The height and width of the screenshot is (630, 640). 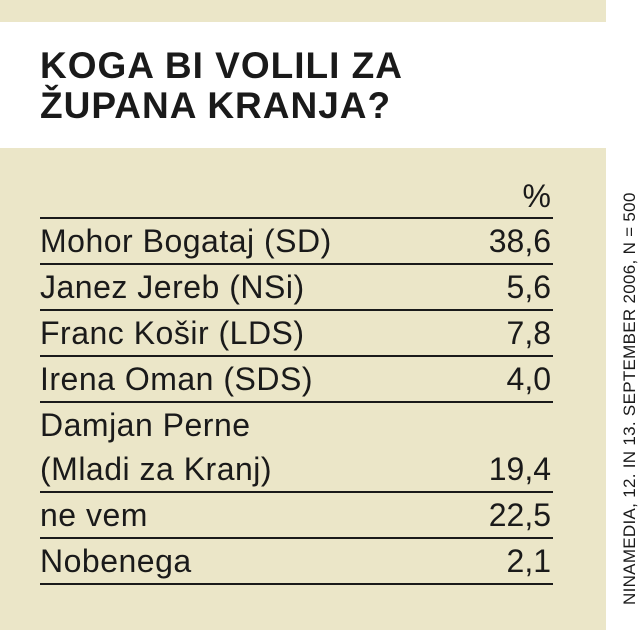 What do you see at coordinates (296, 561) in the screenshot?
I see `table-row: Nobenega 2,1` at bounding box center [296, 561].